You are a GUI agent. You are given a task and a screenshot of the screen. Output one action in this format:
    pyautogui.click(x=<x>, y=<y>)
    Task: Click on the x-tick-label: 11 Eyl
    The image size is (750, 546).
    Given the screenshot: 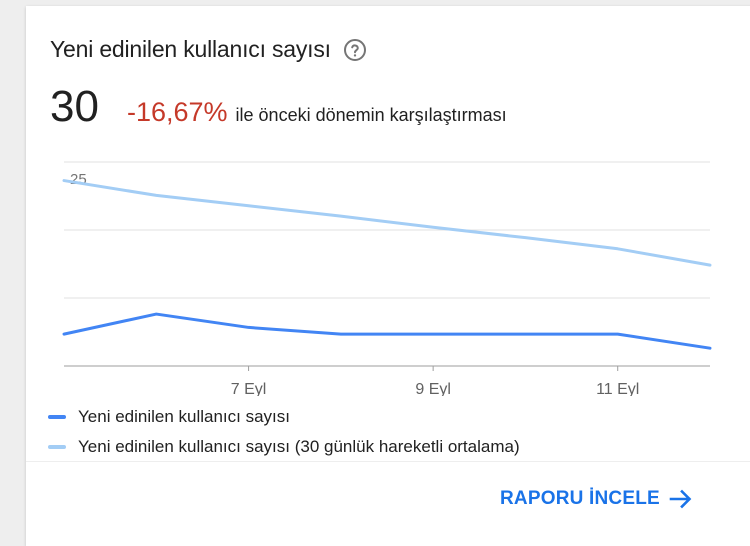 What is the action you would take?
    pyautogui.click(x=617, y=388)
    